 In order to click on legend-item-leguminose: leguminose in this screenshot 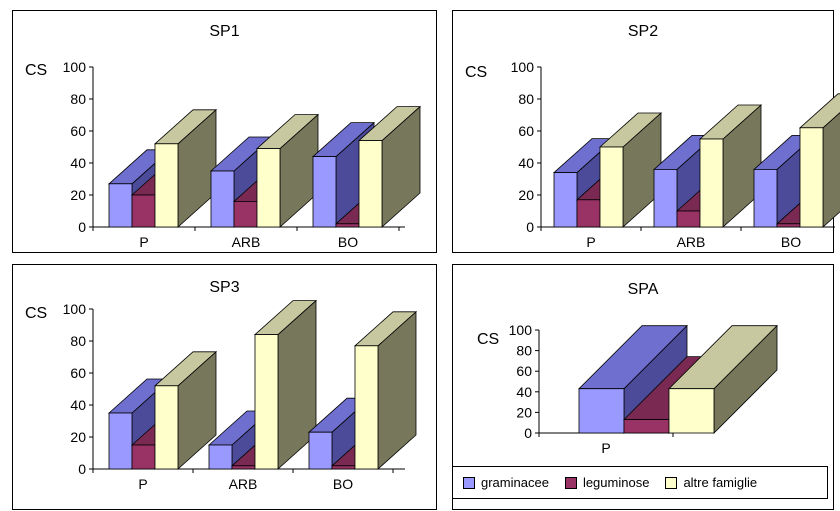, I will do `click(607, 482)`.